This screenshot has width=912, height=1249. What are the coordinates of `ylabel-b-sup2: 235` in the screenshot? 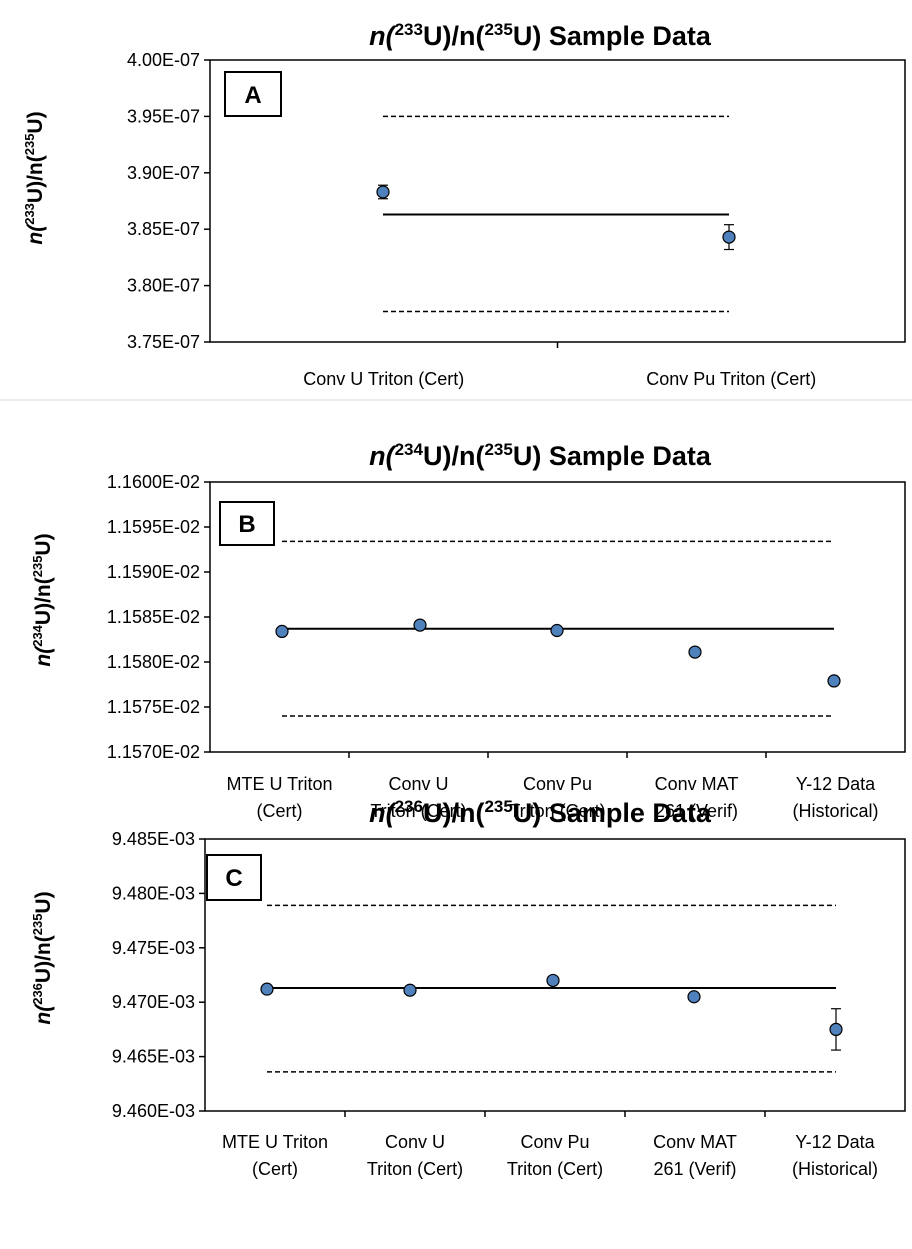 It's located at (37, 567).